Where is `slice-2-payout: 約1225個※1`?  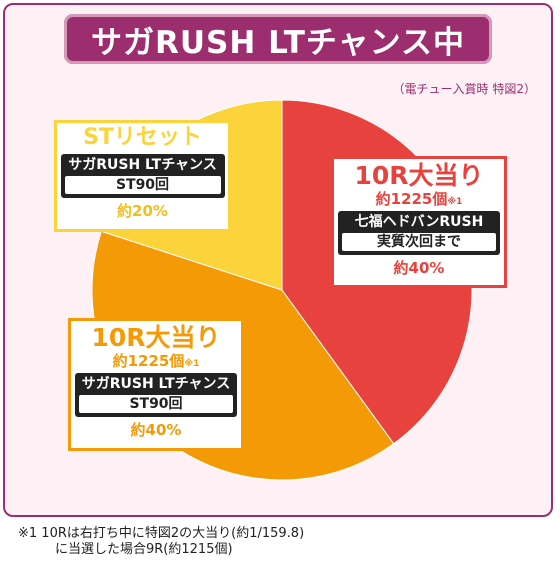
slice-2-payout: 約1225個※1 is located at coordinates (156, 361).